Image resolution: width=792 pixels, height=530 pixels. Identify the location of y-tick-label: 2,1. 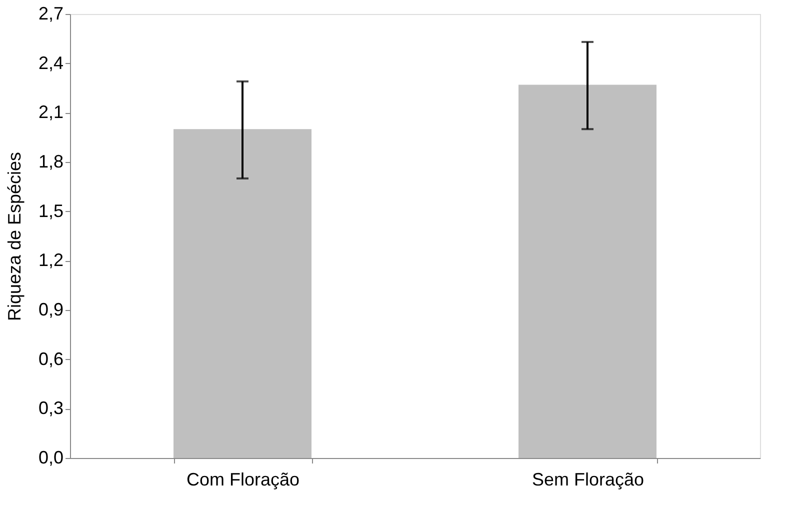
(51, 112).